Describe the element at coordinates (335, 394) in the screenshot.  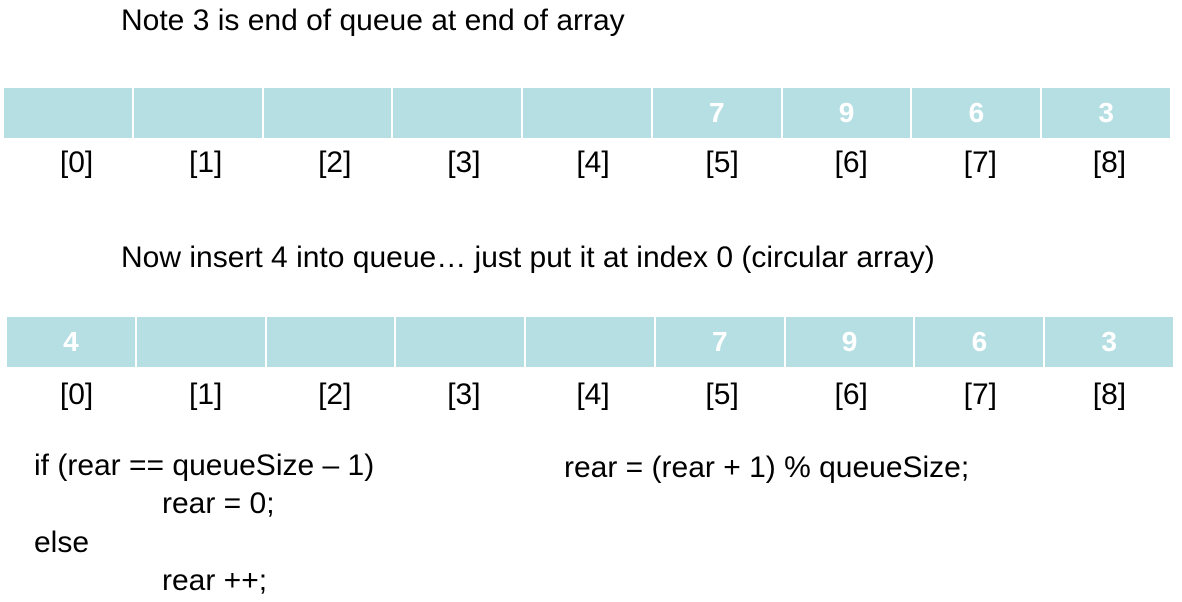
I see `array-2-index-2: [2]` at that location.